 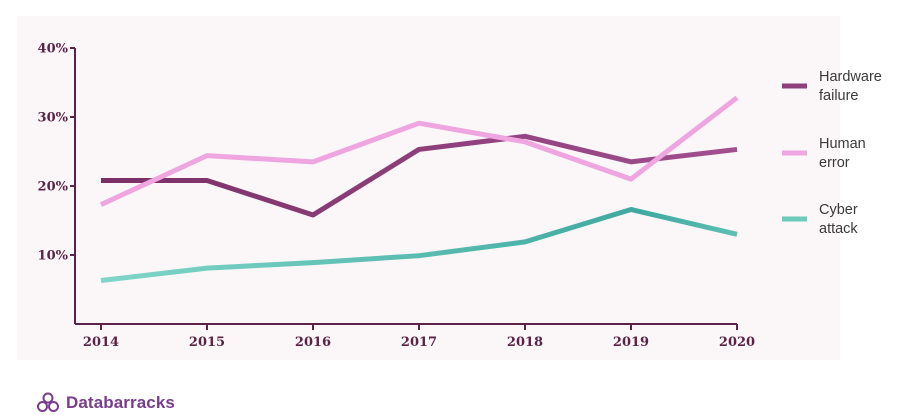 What do you see at coordinates (419, 175) in the screenshot?
I see `series-line-hardware-failure` at bounding box center [419, 175].